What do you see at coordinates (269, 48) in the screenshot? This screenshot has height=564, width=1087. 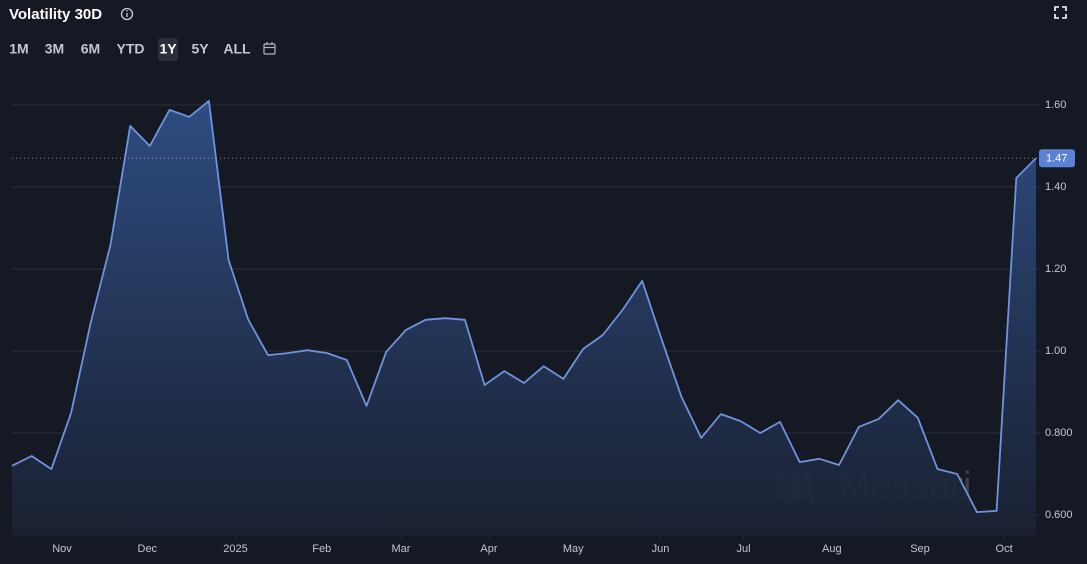 I see `calendar-icon` at bounding box center [269, 48].